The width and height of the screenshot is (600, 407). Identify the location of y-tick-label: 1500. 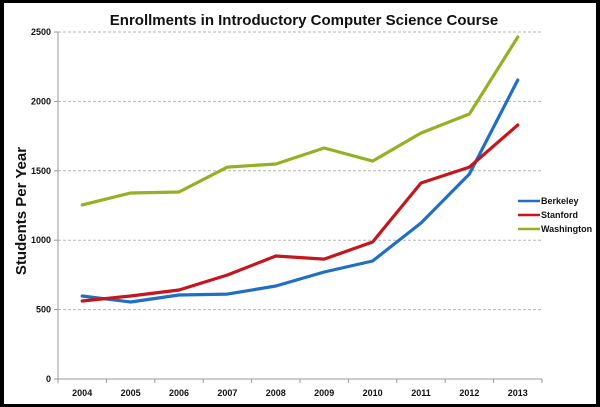
(41, 171).